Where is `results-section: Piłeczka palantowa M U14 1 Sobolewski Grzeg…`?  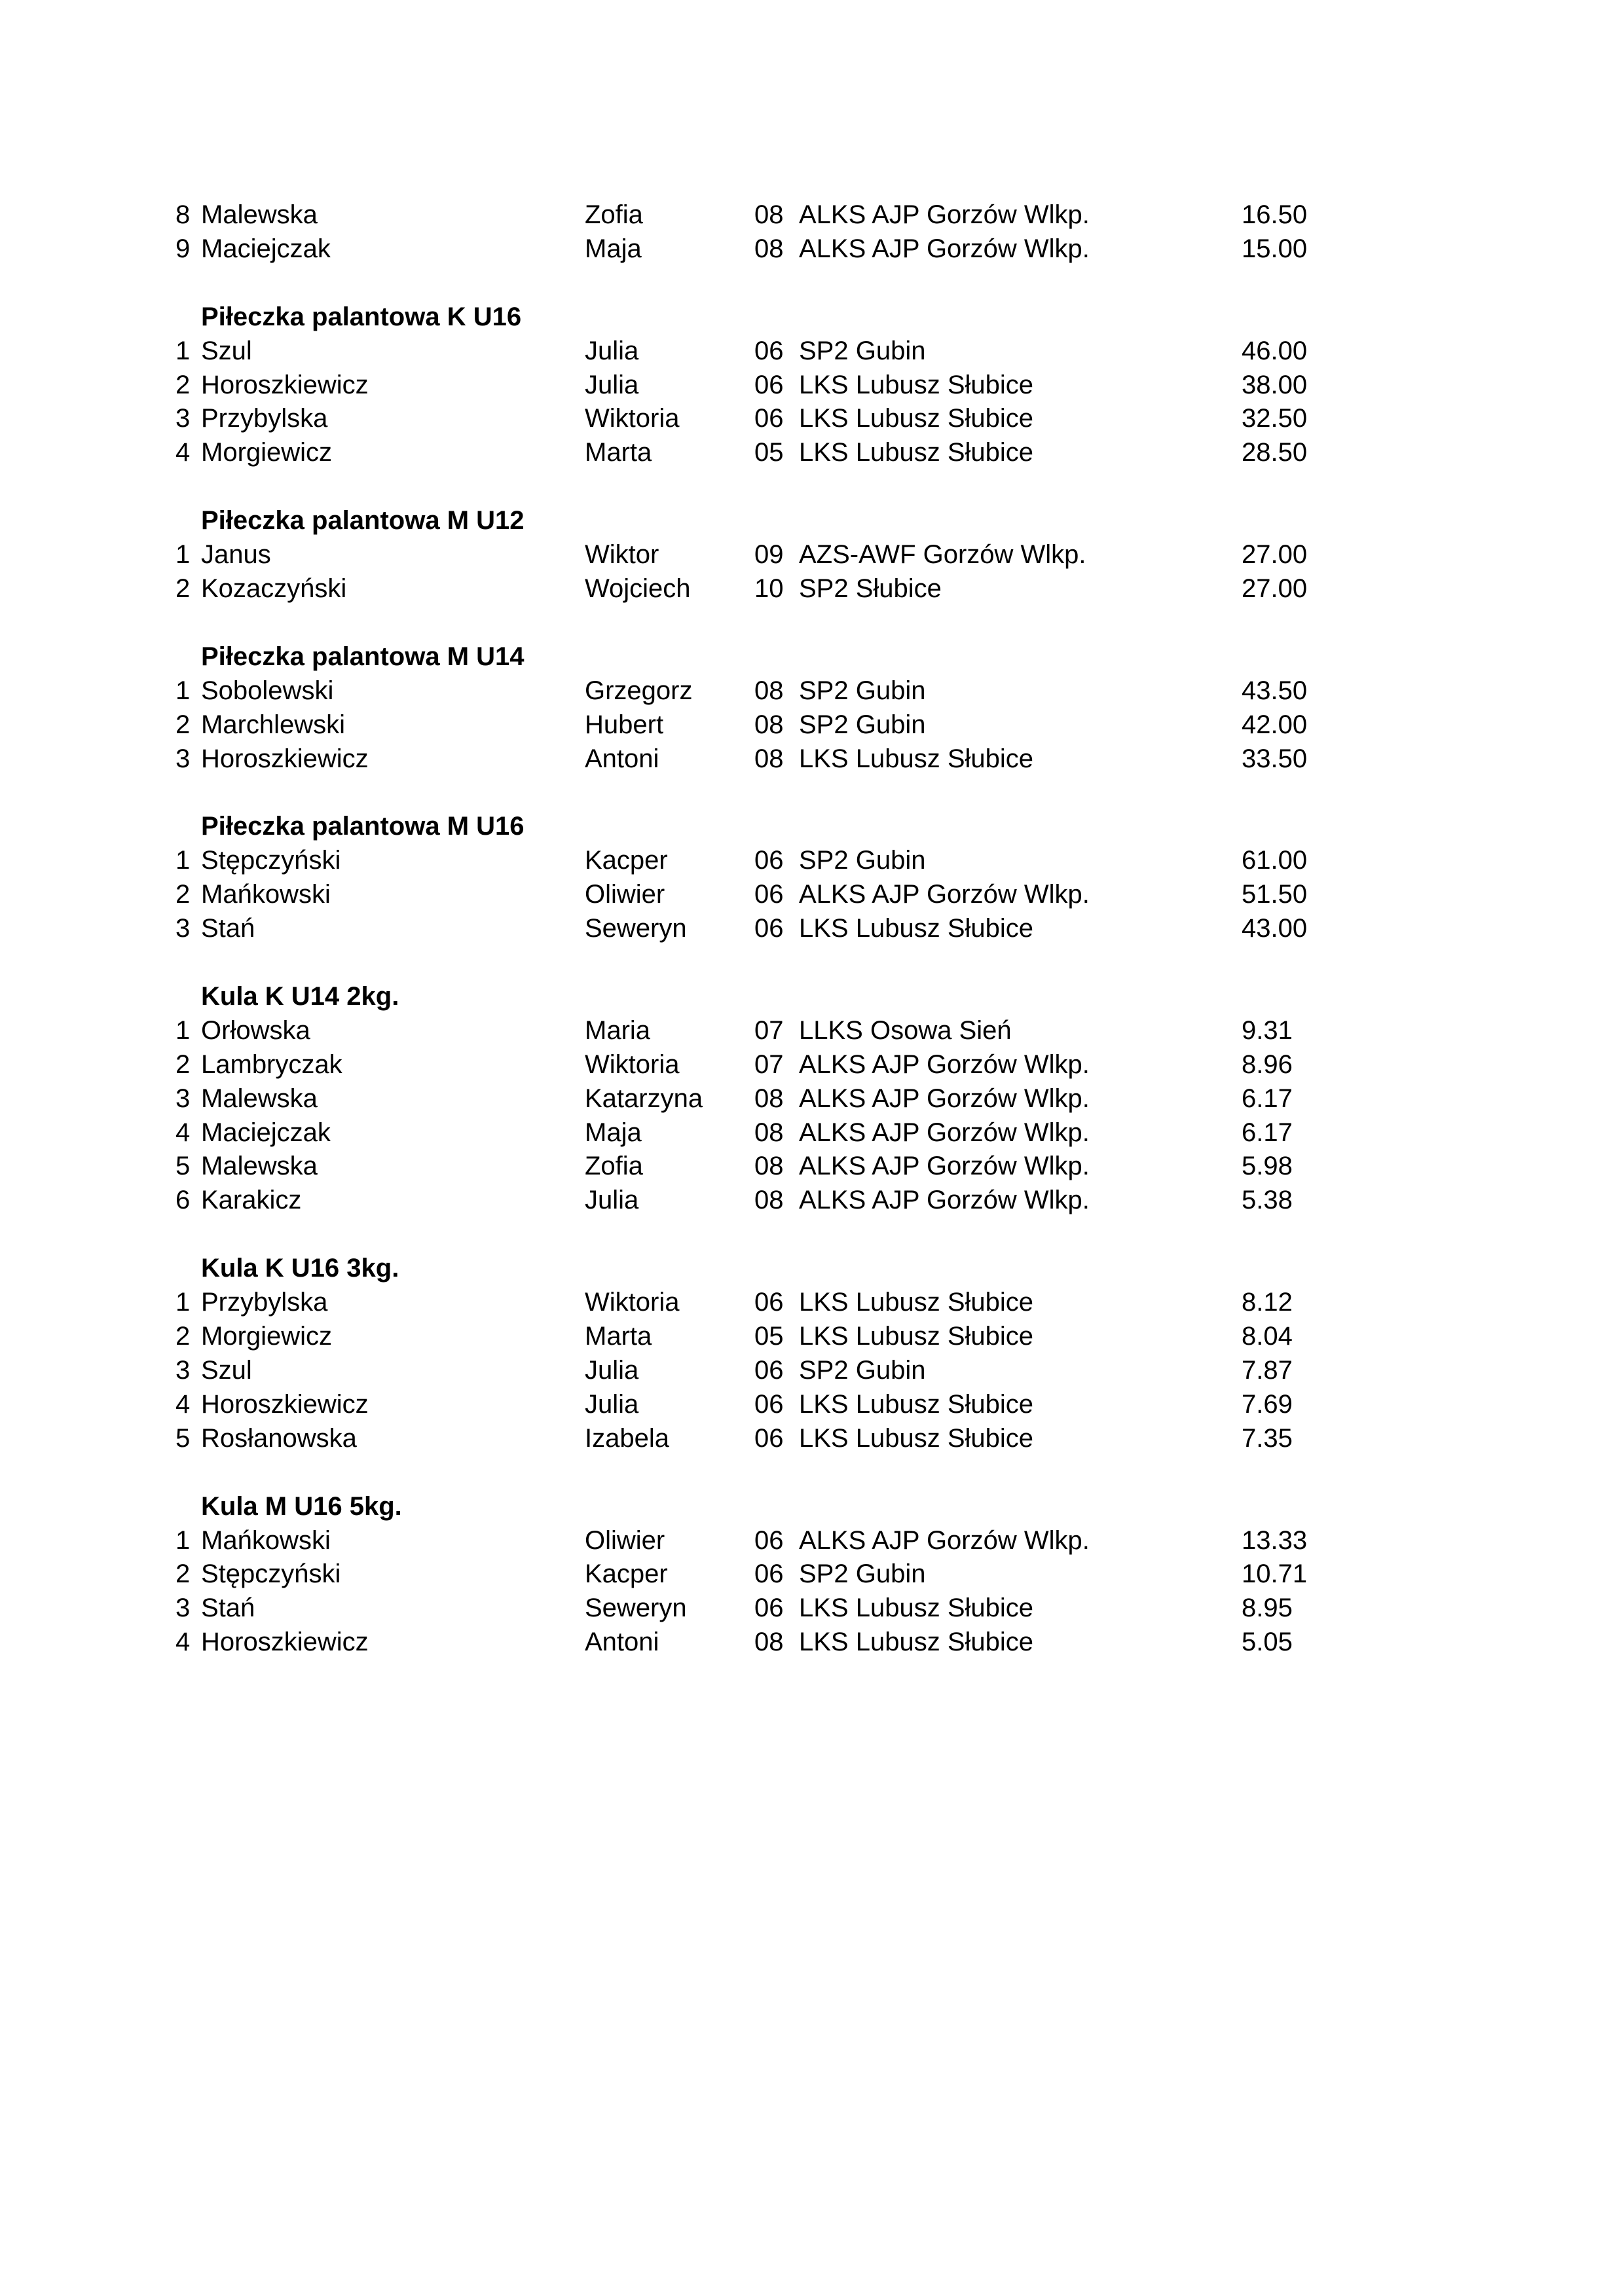
results-section: Piłeczka palantowa M U14 1 Sobolewski Grzeg… is located at coordinates (812, 708).